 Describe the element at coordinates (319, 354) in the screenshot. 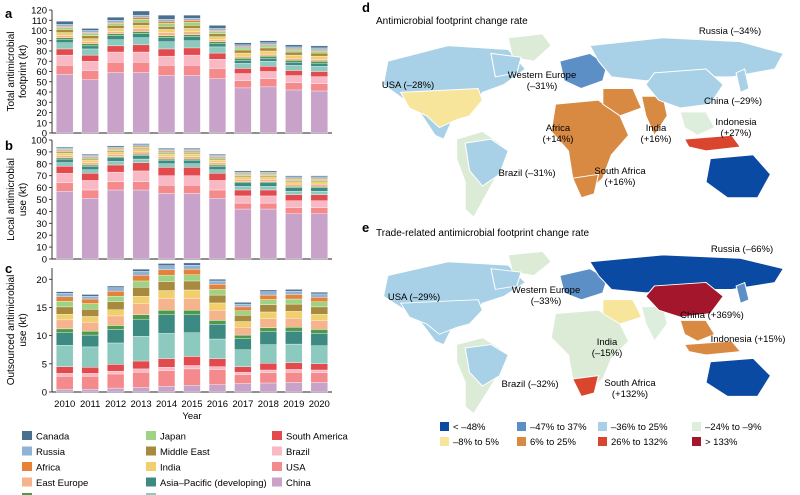

I see `bar-segment-c-2020-western-europe` at that location.